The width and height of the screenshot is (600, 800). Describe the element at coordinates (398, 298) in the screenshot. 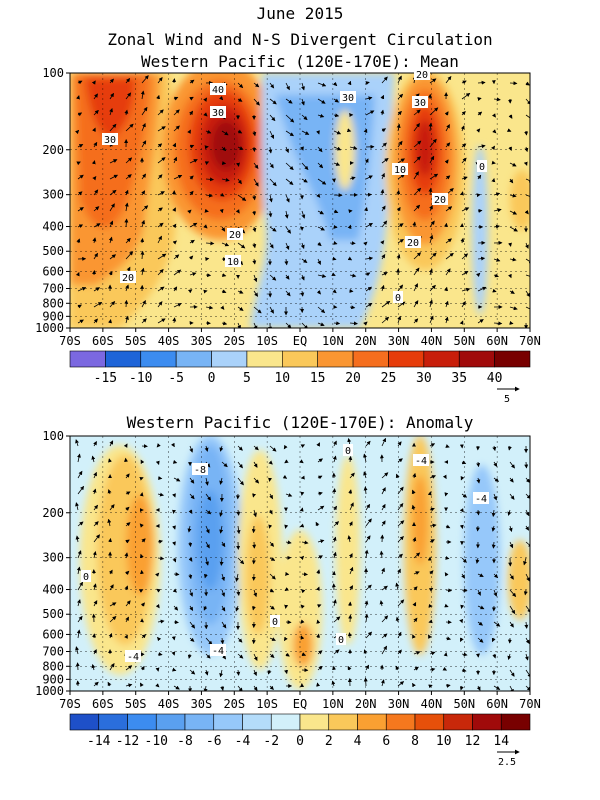

I see `contour-label: 0` at that location.